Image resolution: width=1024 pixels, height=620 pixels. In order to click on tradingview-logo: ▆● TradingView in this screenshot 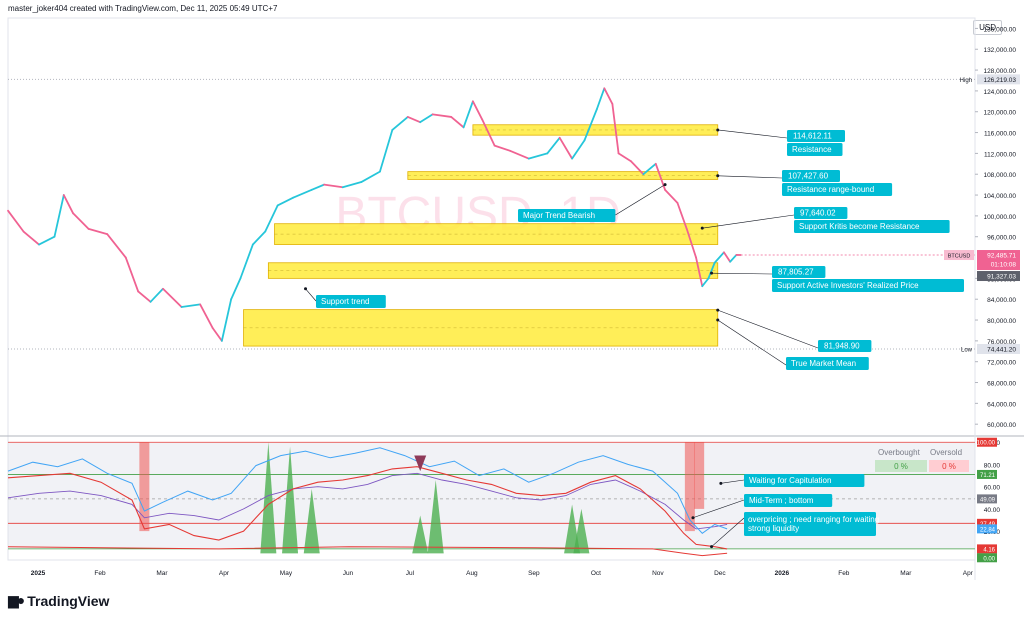, I will do `click(58, 600)`.